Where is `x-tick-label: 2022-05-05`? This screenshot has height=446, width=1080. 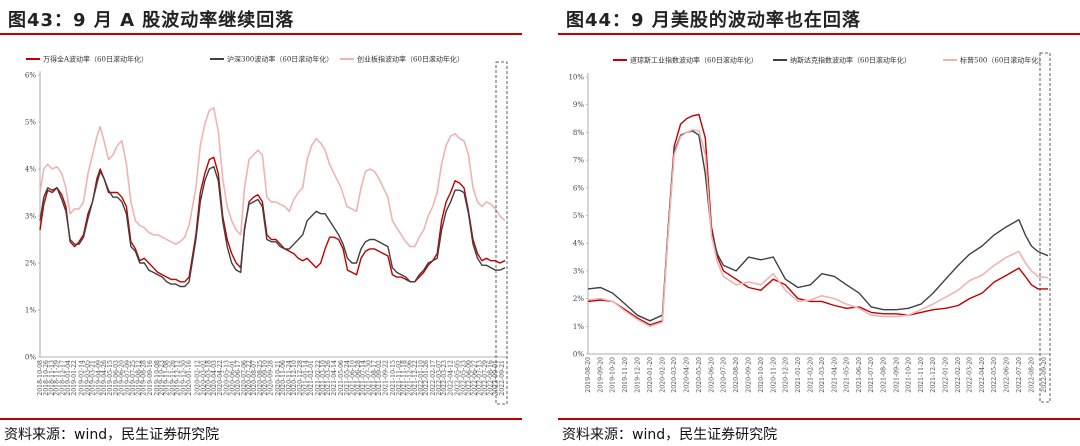
x-tick-label: 2022-05-05 is located at coordinates (458, 378).